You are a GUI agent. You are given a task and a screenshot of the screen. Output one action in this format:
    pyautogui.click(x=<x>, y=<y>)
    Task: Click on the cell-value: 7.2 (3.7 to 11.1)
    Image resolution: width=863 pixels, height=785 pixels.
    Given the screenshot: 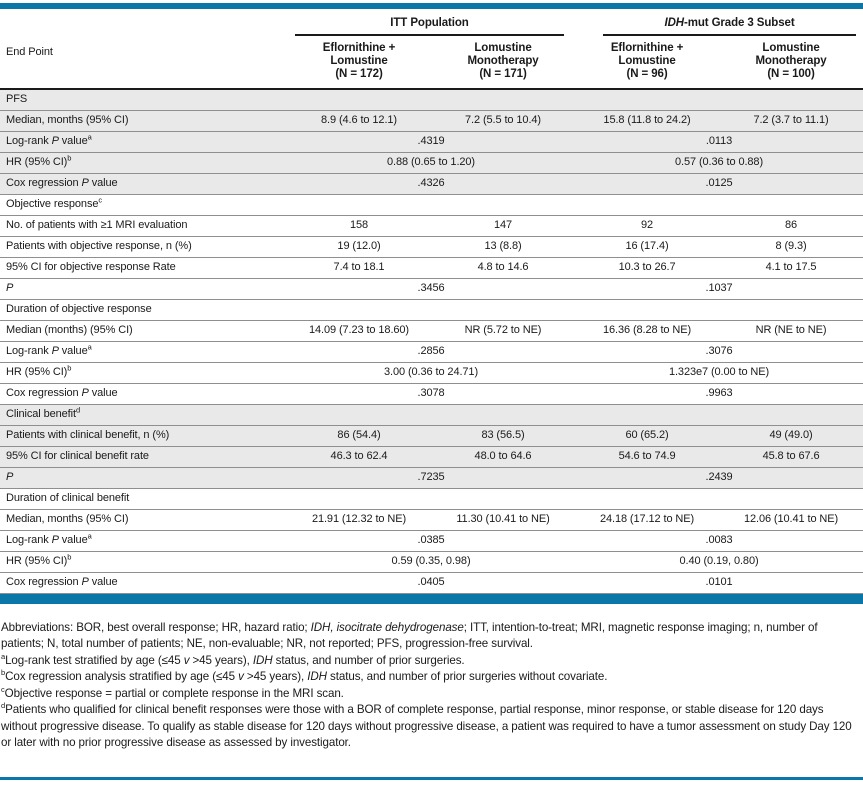 What is the action you would take?
    pyautogui.click(x=791, y=120)
    